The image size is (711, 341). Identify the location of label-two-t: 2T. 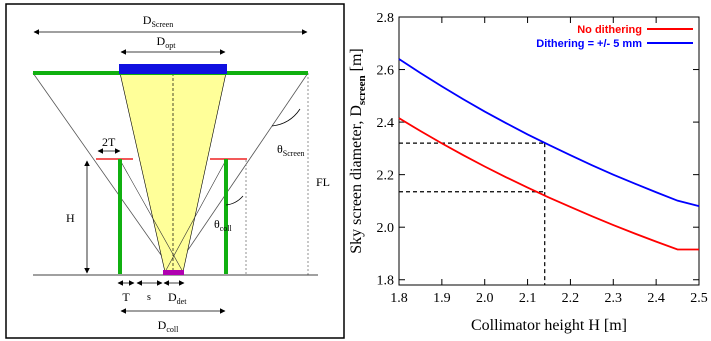
(109, 142).